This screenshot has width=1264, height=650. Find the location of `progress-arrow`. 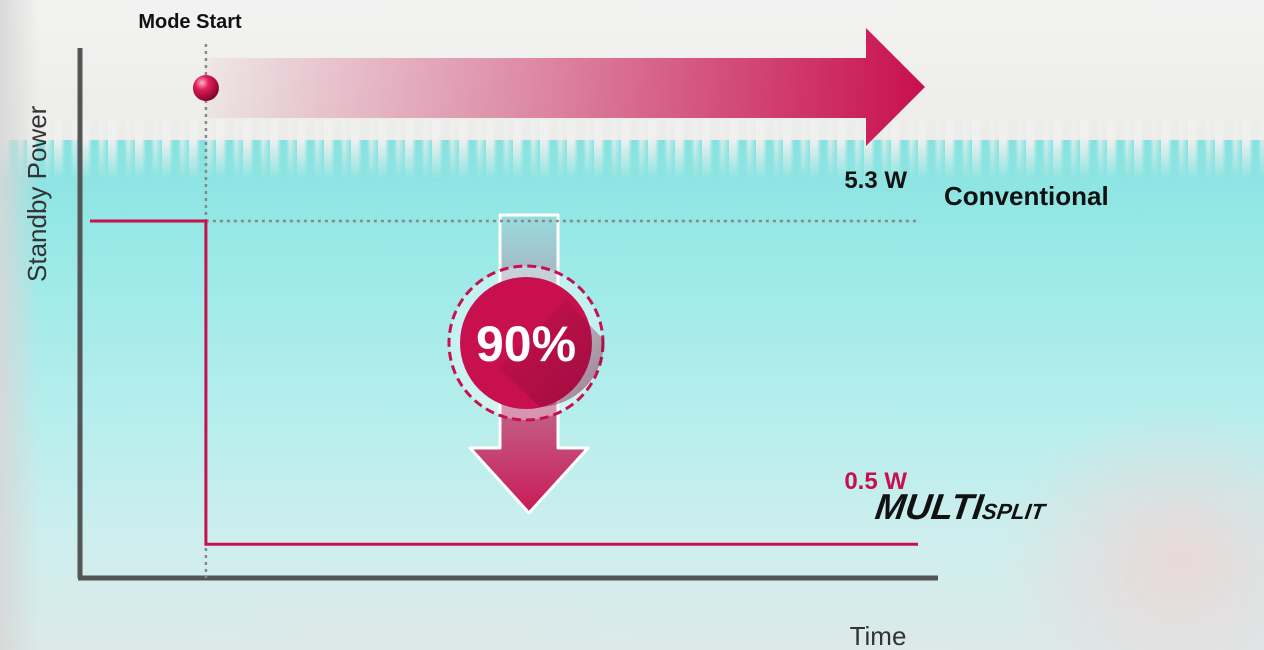

progress-arrow is located at coordinates (565, 87).